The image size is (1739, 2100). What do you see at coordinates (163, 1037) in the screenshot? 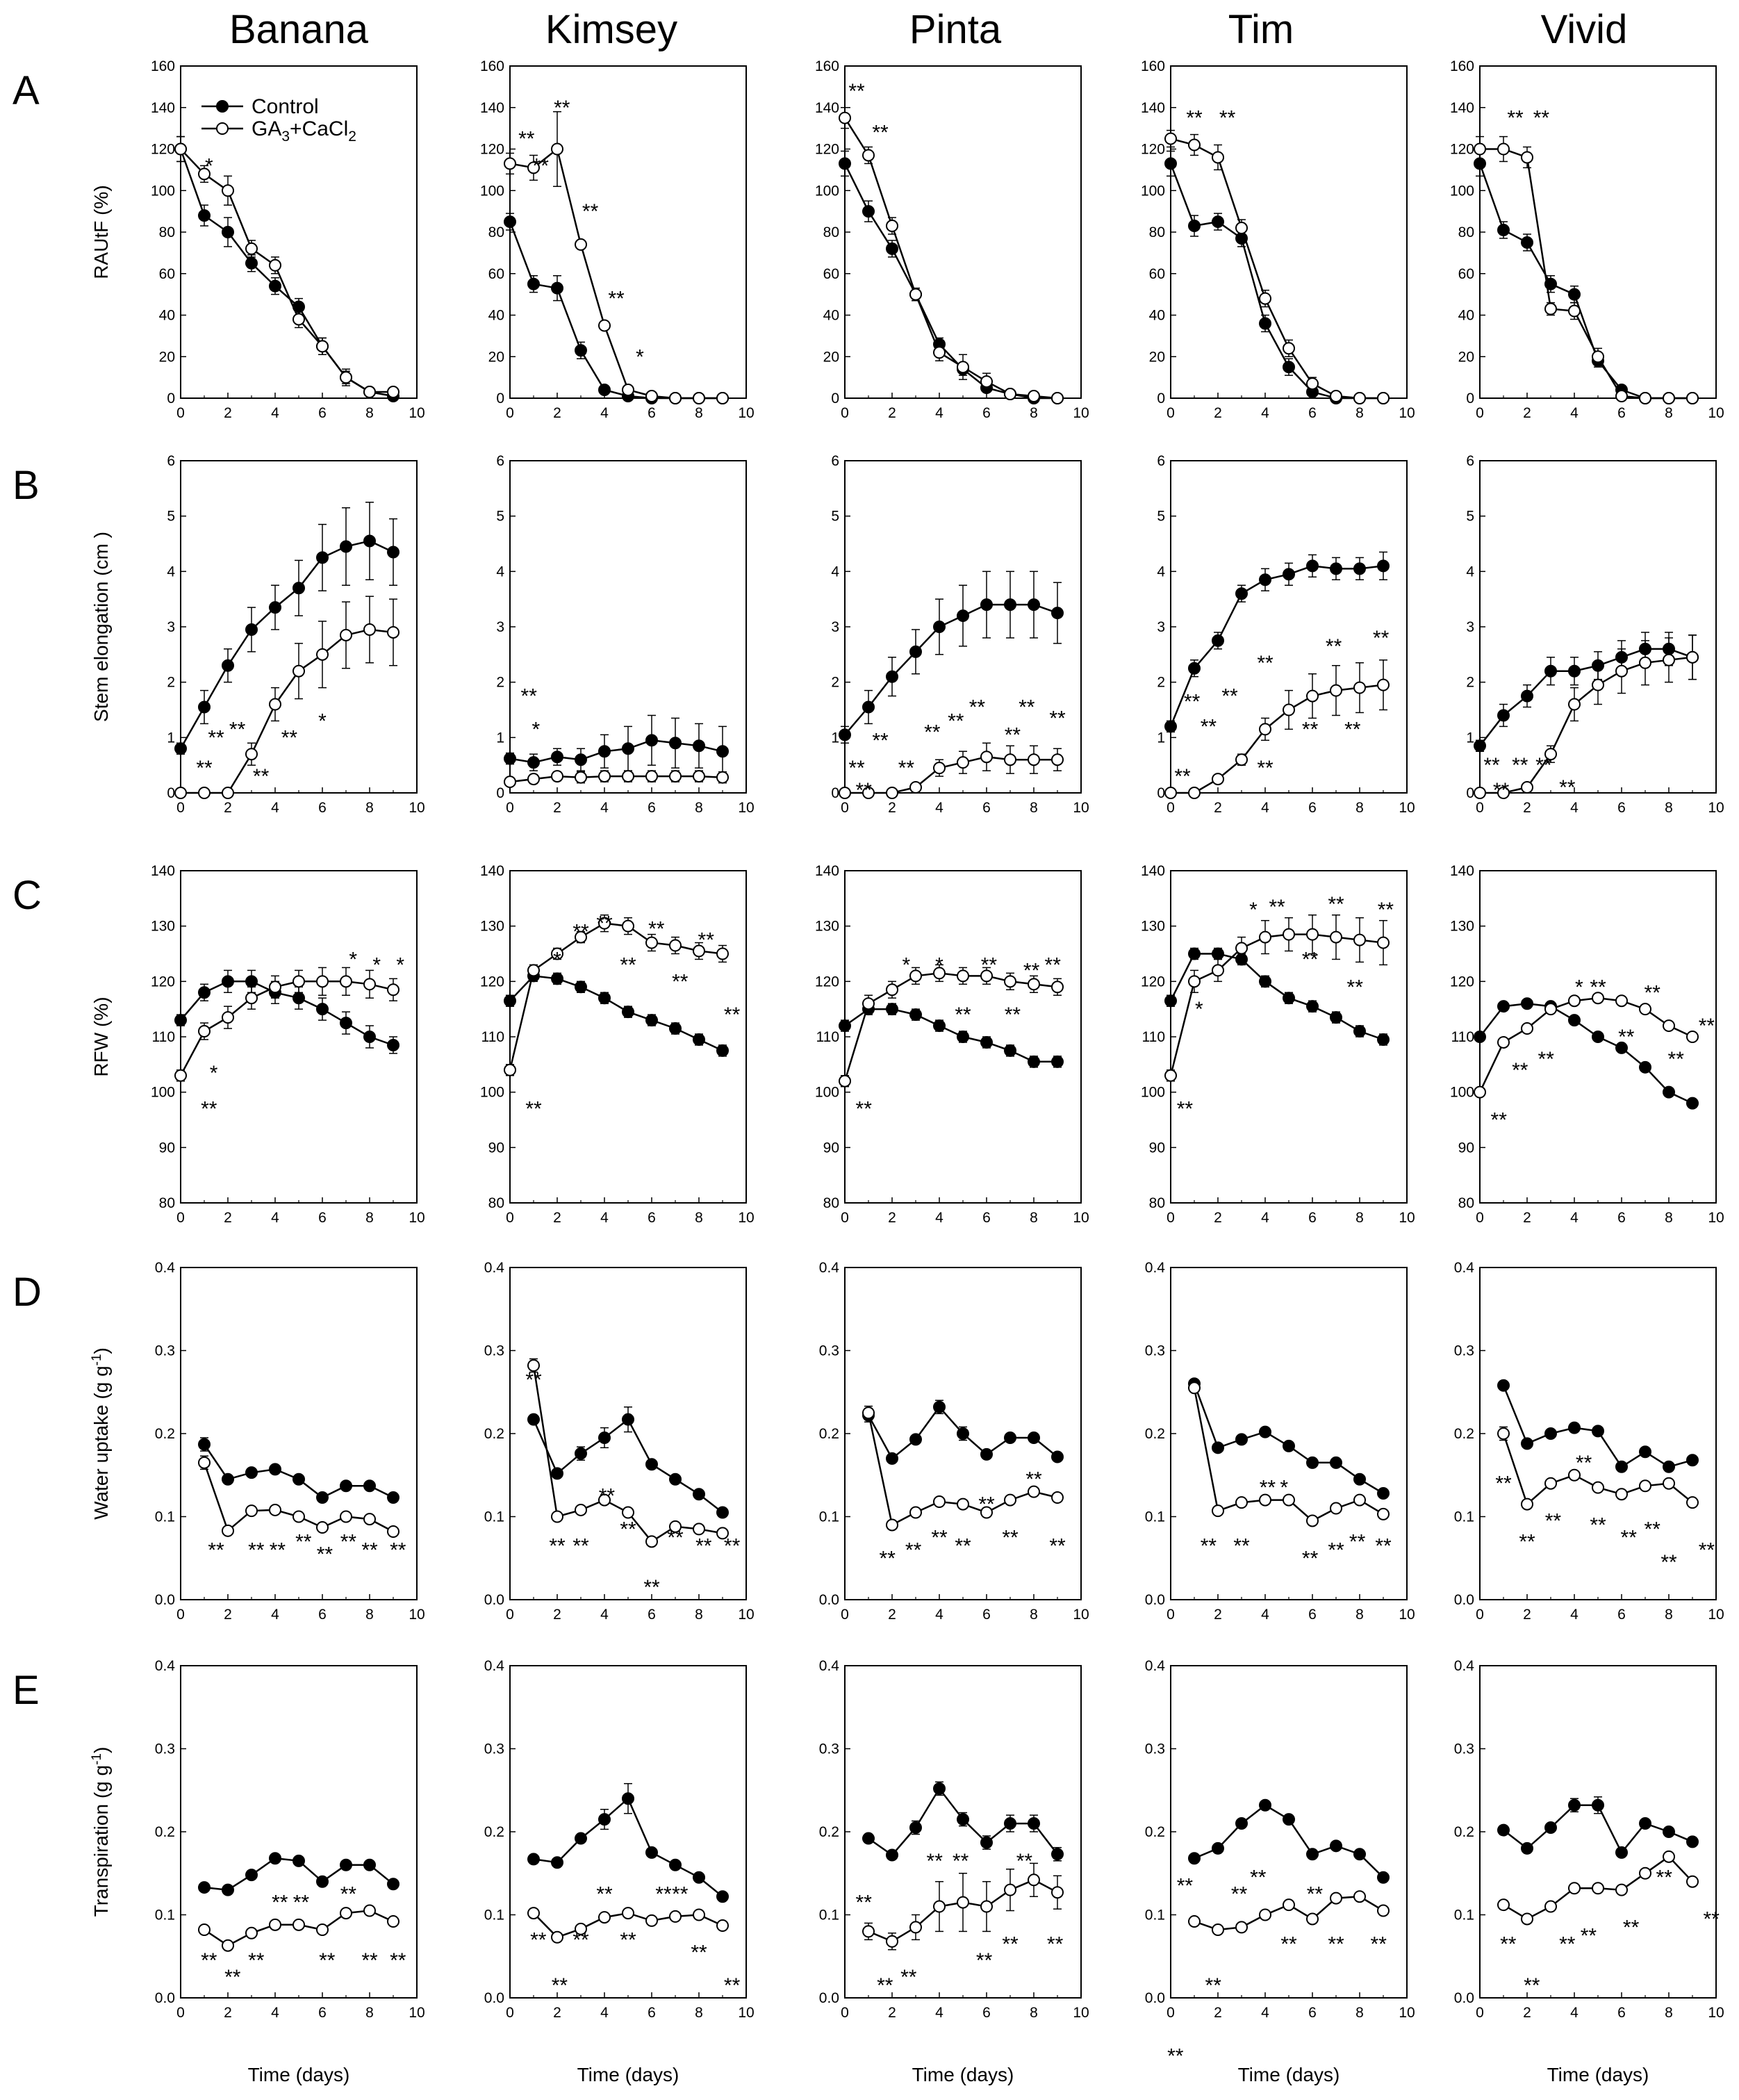
I see `y-tick-label: 110` at bounding box center [163, 1037].